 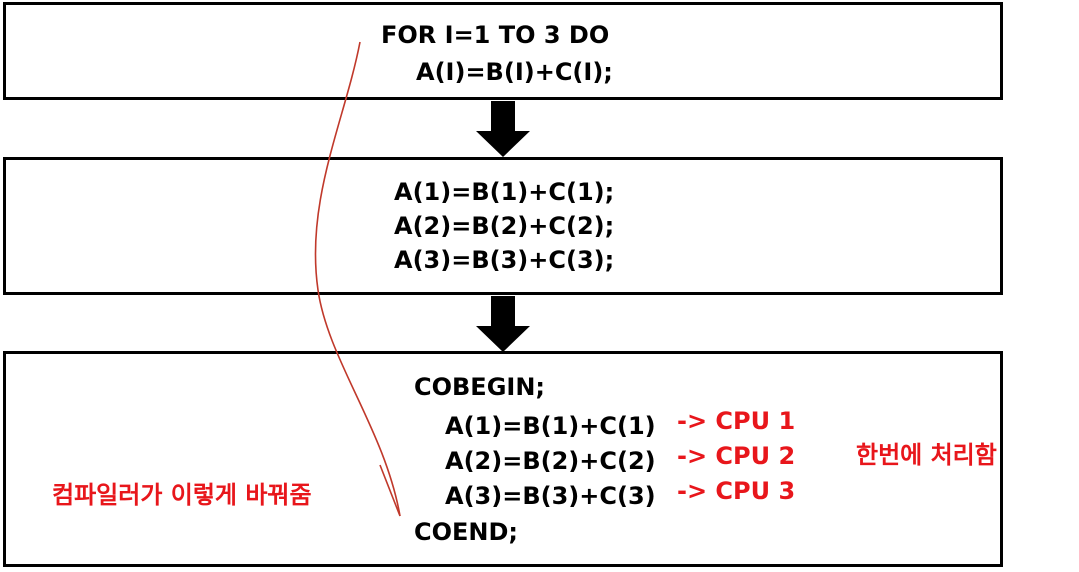 What do you see at coordinates (480, 387) in the screenshot?
I see `cobegin-keyword: COBEGIN;` at bounding box center [480, 387].